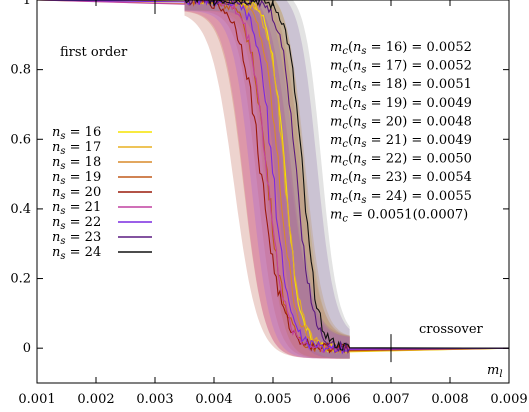 Image resolution: width=529 pixels, height=412 pixels. Describe the element at coordinates (449, 399) in the screenshot. I see `x-tick-label: 0.008` at that location.